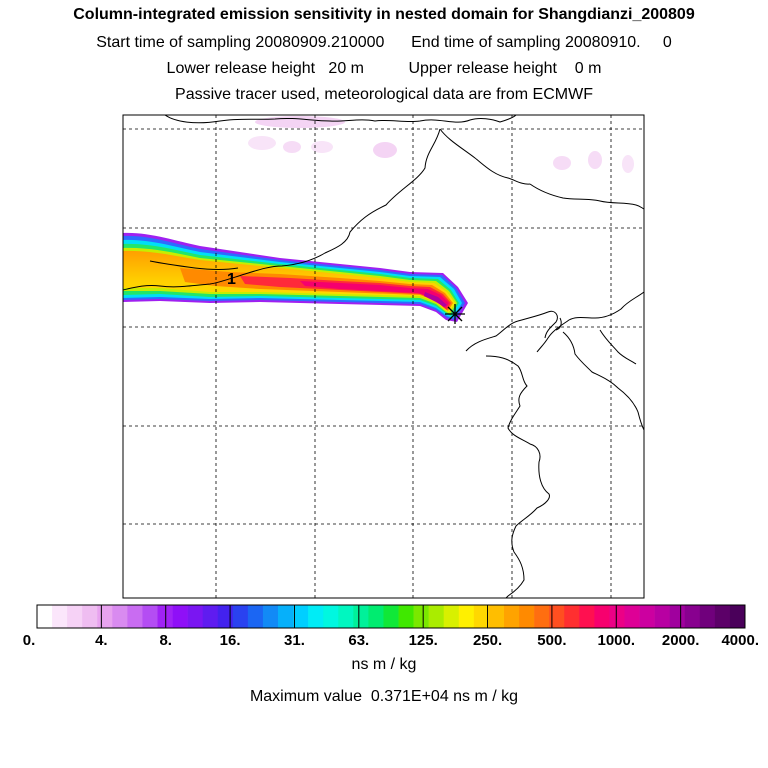 This screenshot has width=768, height=768. I want to click on colorbar-tick-label: 0., so click(29, 640).